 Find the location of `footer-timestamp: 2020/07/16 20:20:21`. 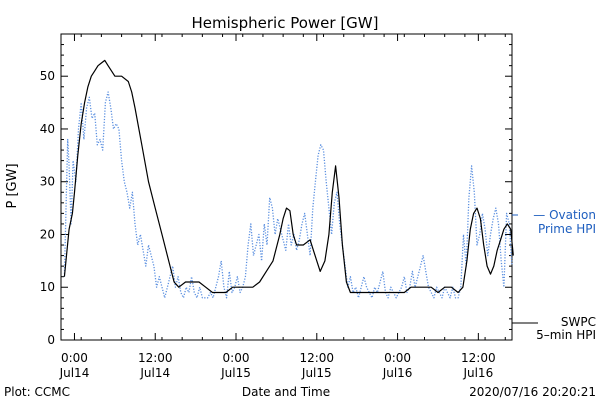

footer-timestamp: 2020/07/16 20:20:21 is located at coordinates (532, 392).